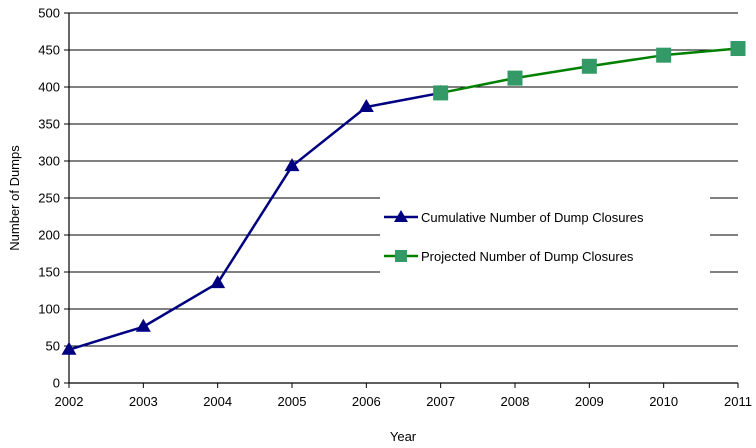 Image resolution: width=756 pixels, height=448 pixels. I want to click on x-tick-label-2008: 2008, so click(515, 401).